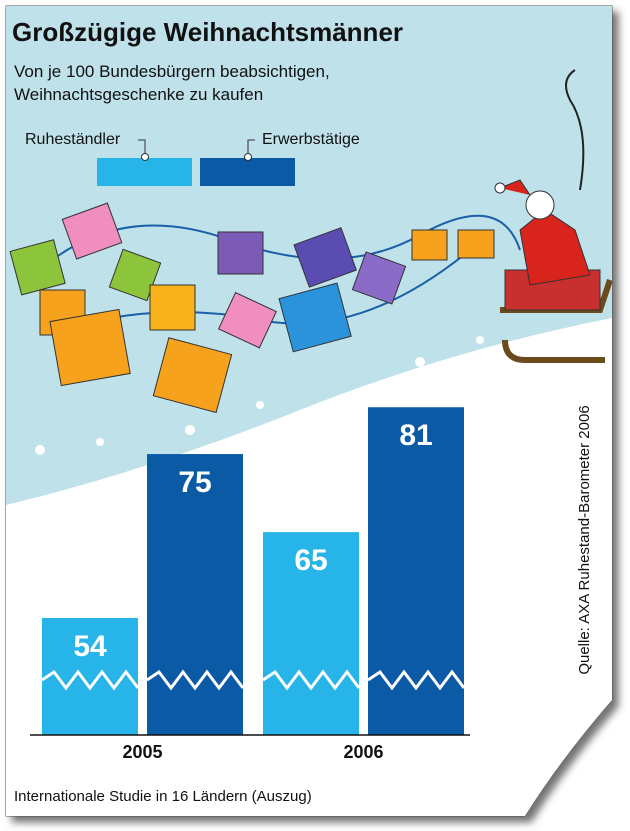 This screenshot has width=630, height=831. I want to click on x-tick-label: 2005, so click(142, 752).